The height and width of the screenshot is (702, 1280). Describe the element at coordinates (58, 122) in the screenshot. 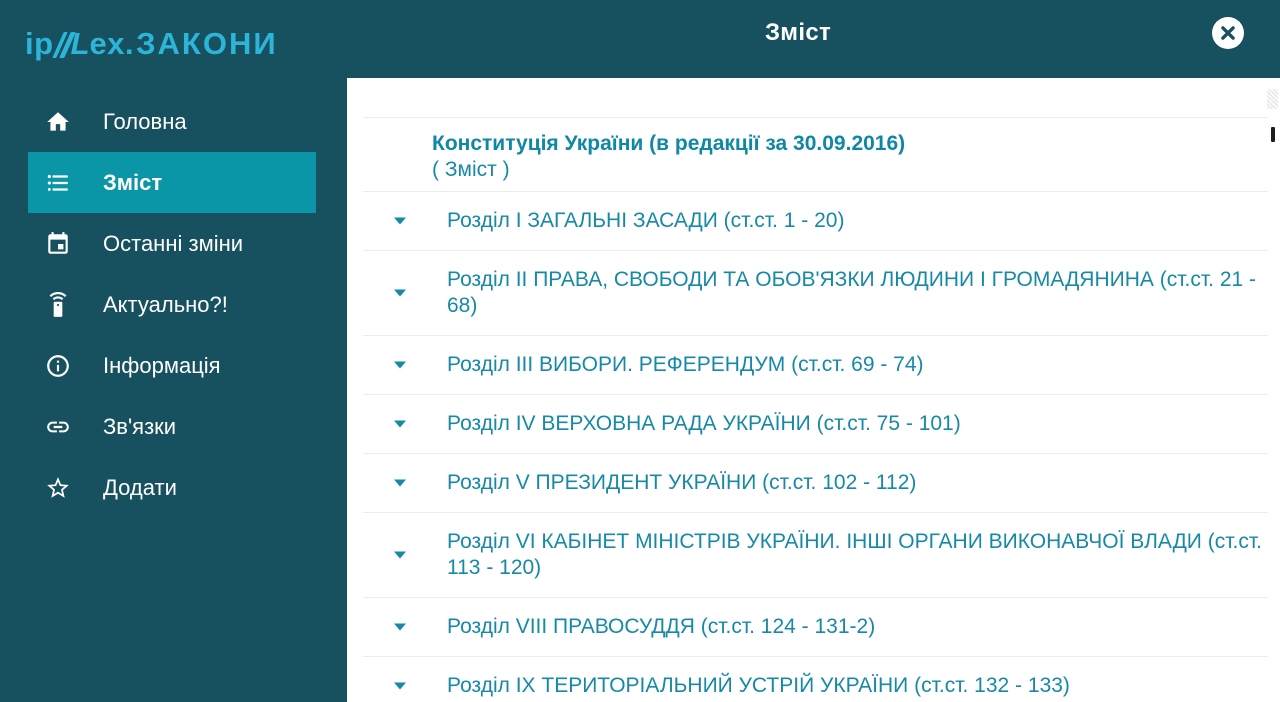

I see `home-icon` at that location.